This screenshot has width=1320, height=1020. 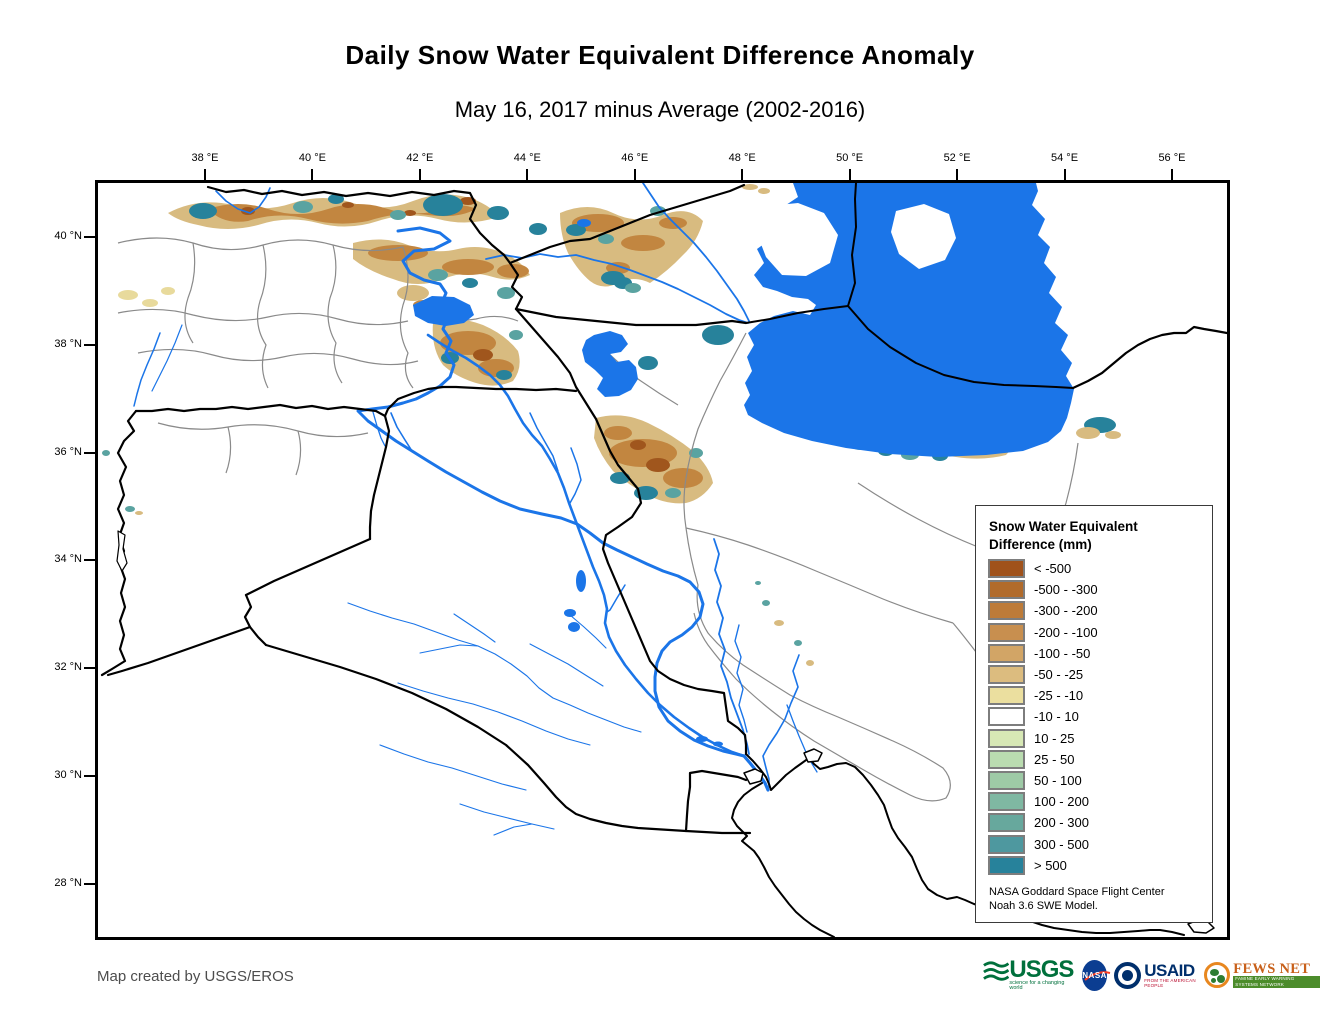 What do you see at coordinates (1054, 738) in the screenshot?
I see `legend-item-label: 10 - 25` at bounding box center [1054, 738].